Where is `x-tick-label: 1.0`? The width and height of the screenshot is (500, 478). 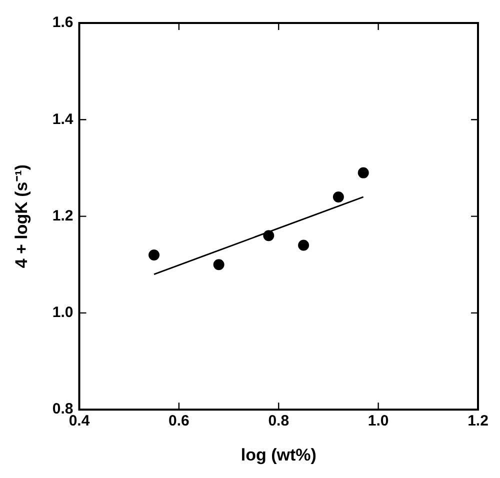
x-tick-label: 1.0 is located at coordinates (378, 421).